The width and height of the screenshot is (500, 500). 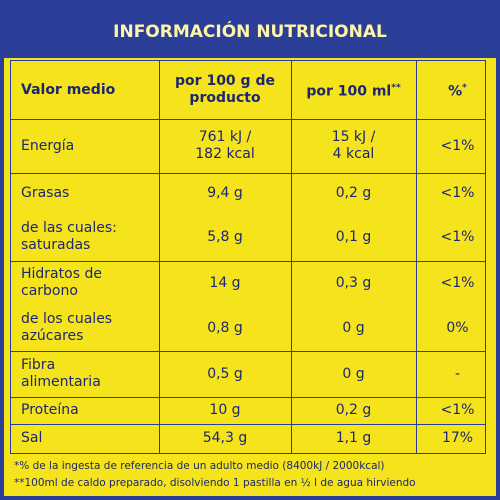 I want to click on cell-text: 0,5 g, so click(x=225, y=373).